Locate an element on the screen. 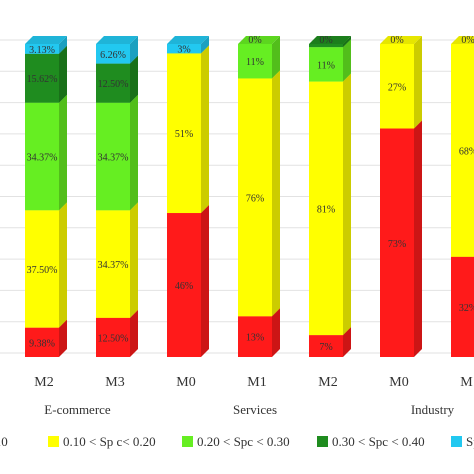 This screenshot has height=474, width=474. legend-item: Sp is located at coordinates (462, 441).